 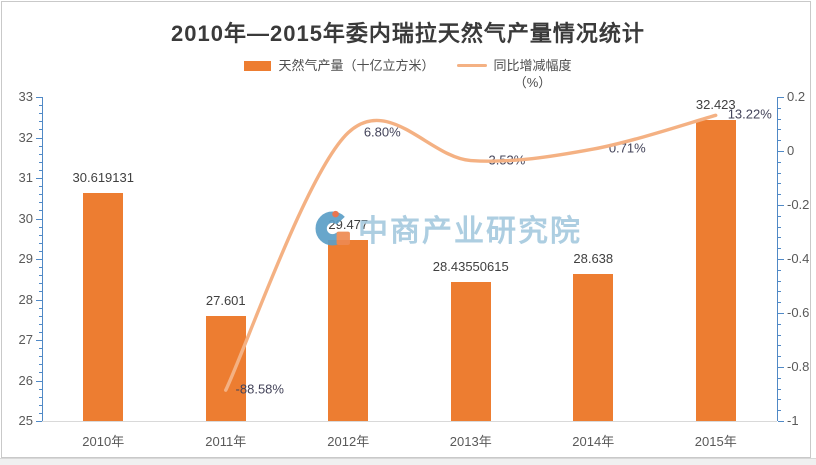 What do you see at coordinates (259, 389) in the screenshot?
I see `line-point-label: -88.58%` at bounding box center [259, 389].